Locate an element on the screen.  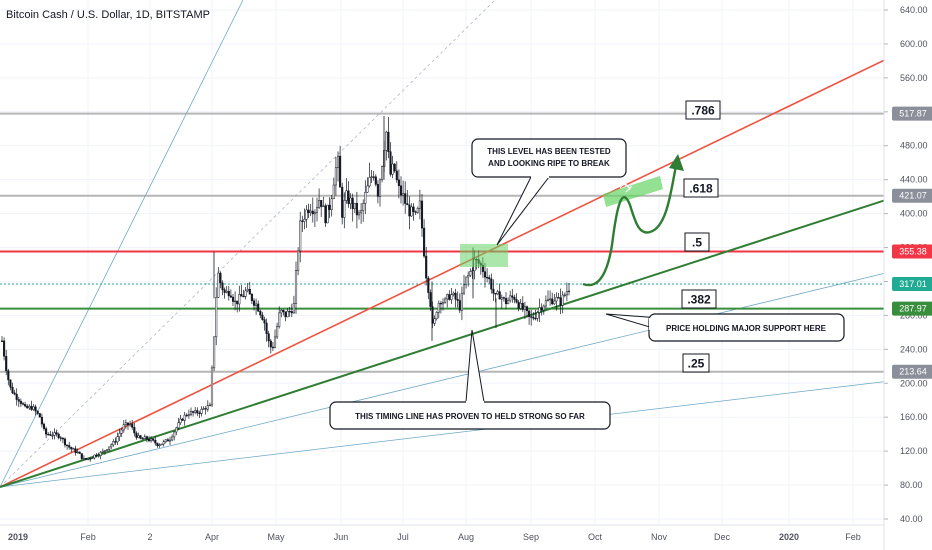
y-tick-label: 640.00 is located at coordinates (914, 10).